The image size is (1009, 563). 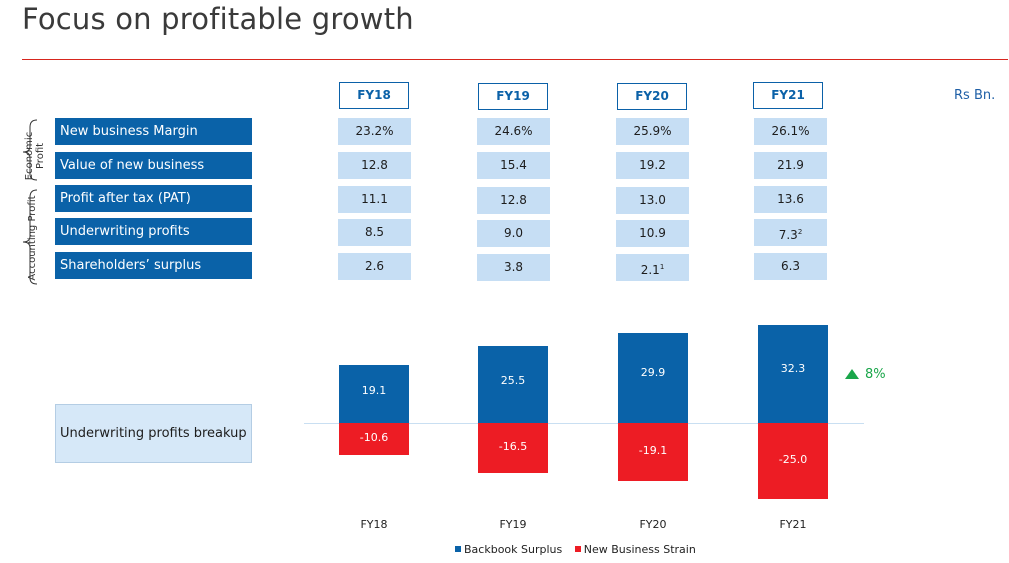 I want to click on bar-label-backbook-surplus: 19.1, so click(x=374, y=391).